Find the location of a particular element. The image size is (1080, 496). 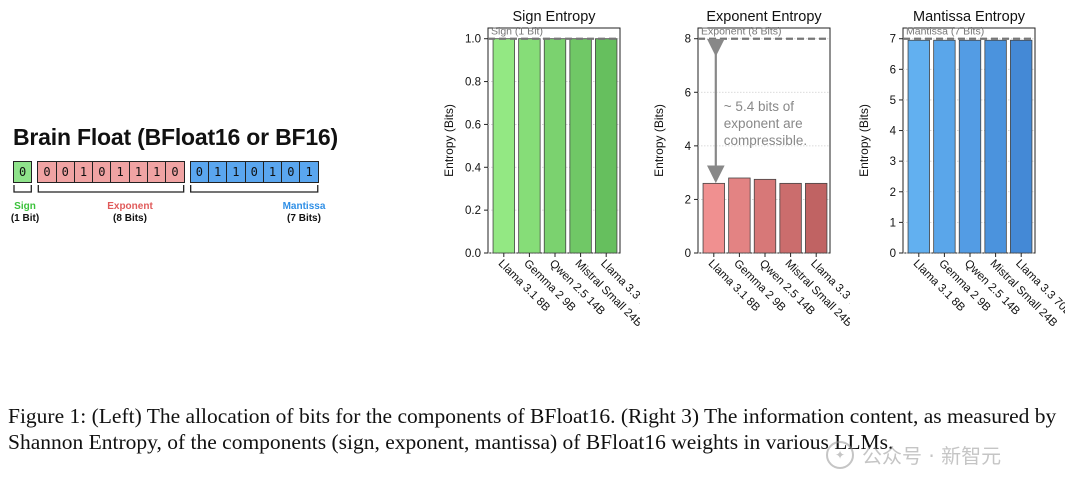

bit-cell-2: 0 is located at coordinates (65, 172).